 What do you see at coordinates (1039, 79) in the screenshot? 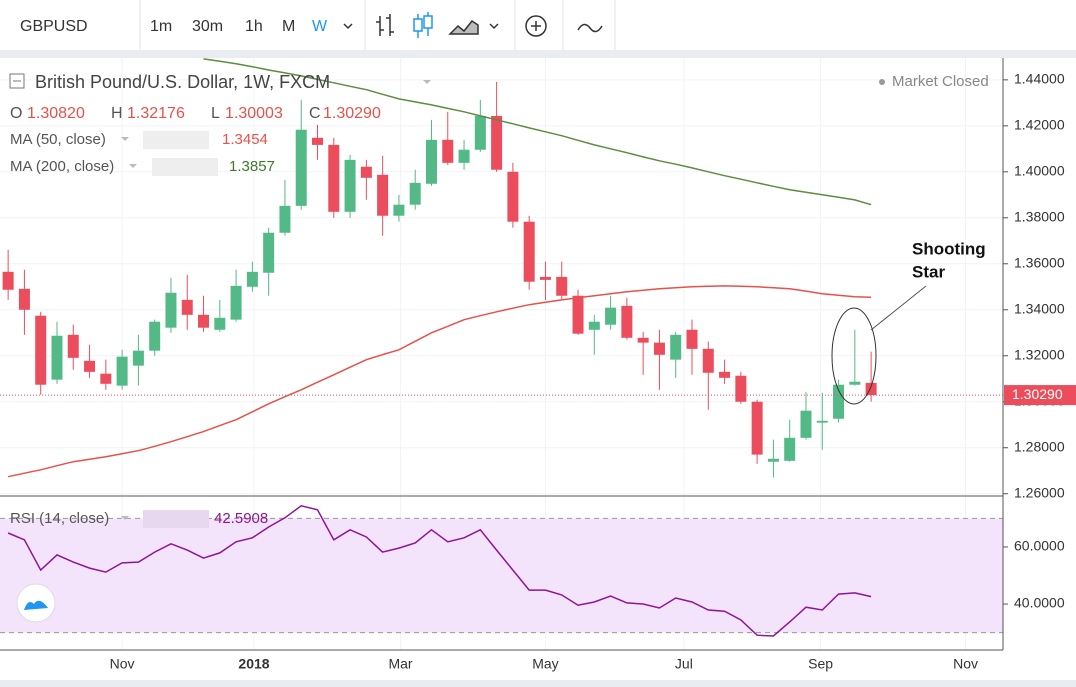
I see `y-tick-label: 1.44000` at bounding box center [1039, 79].